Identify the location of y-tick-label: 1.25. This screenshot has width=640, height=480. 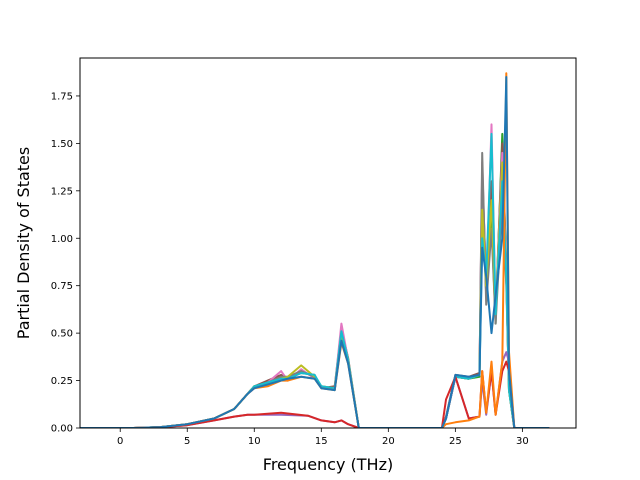
(62, 191).